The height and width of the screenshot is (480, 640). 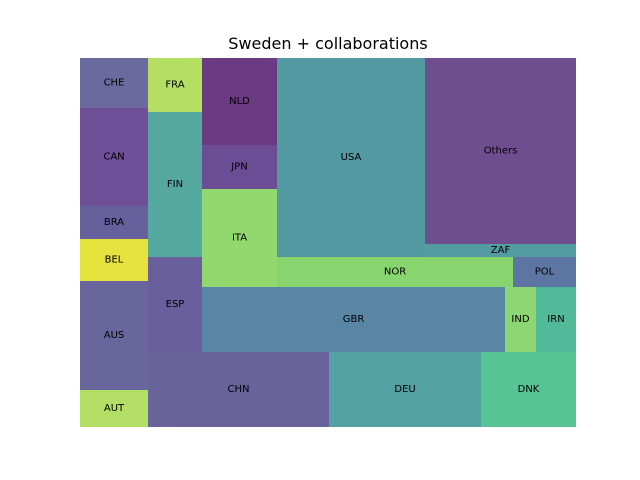 I want to click on treemap-label-esp: ESP, so click(x=175, y=304).